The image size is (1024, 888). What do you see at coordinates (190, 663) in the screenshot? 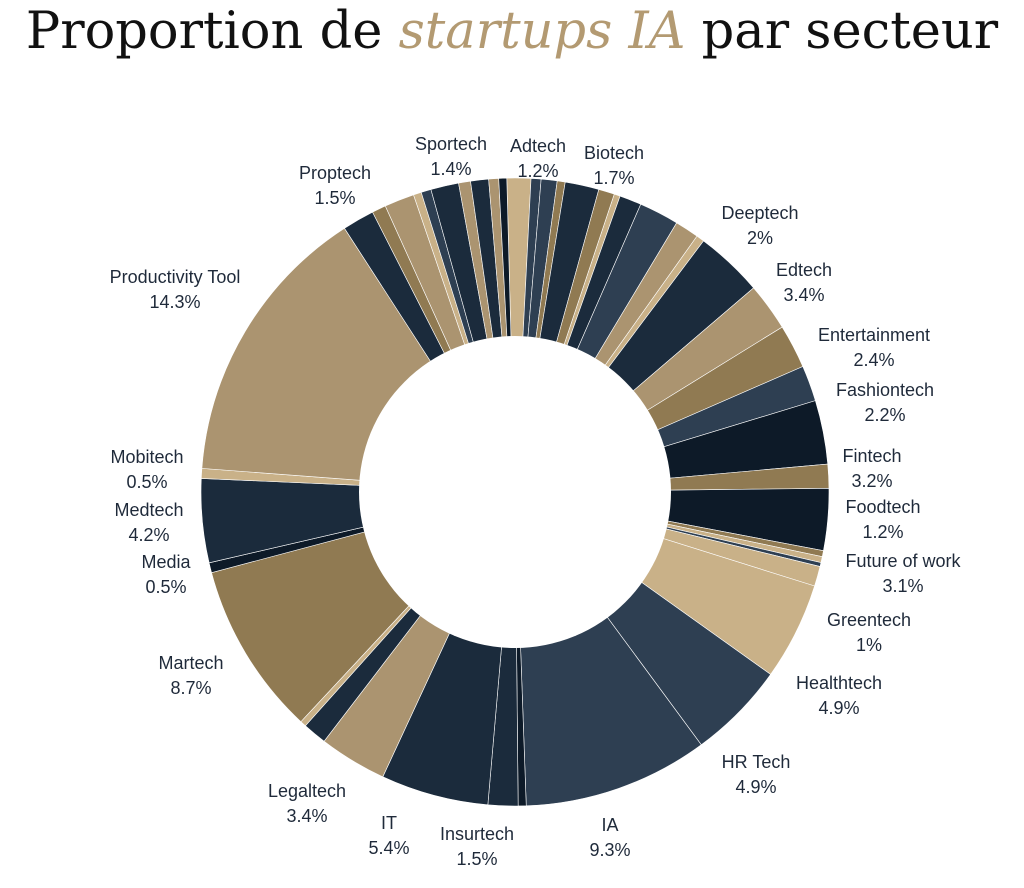
I see `label-martech: Martech` at bounding box center [190, 663].